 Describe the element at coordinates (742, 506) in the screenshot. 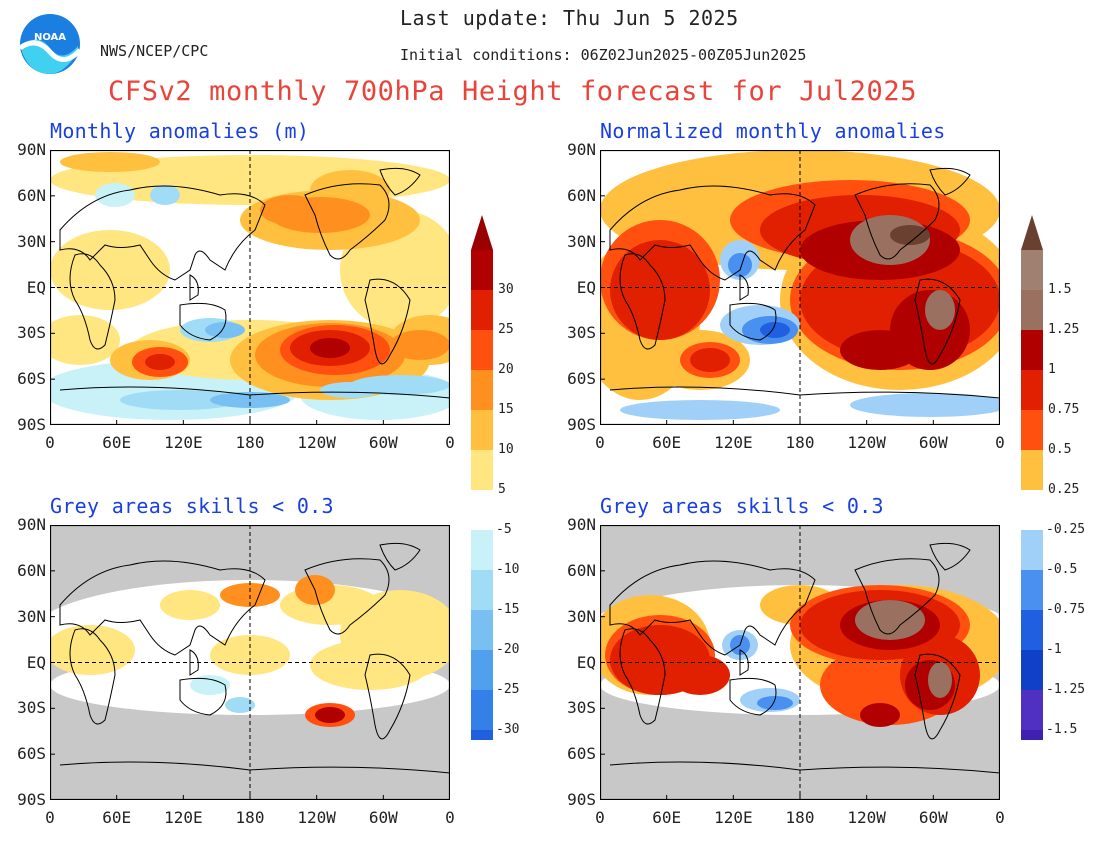

I see `panel-title-skill-right: Grey areas skills < 0.3` at that location.